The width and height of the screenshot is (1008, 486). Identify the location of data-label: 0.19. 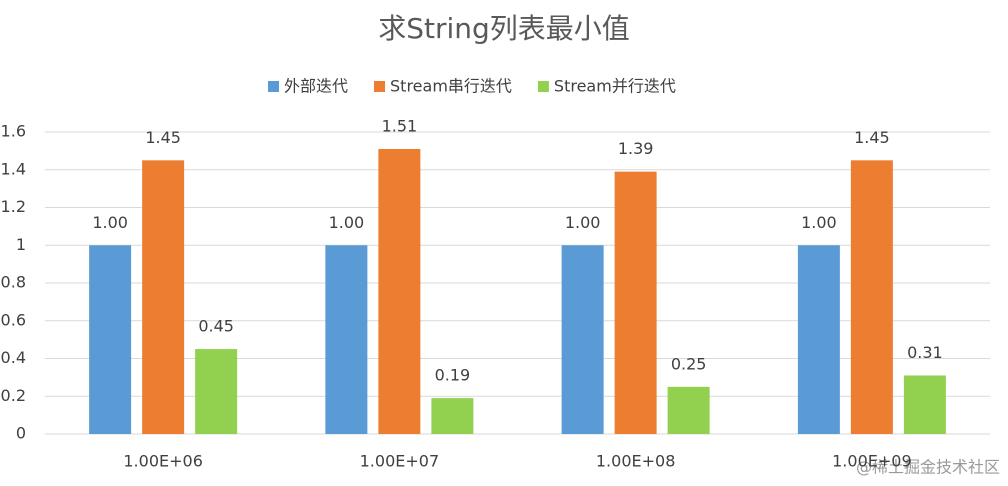
(453, 375).